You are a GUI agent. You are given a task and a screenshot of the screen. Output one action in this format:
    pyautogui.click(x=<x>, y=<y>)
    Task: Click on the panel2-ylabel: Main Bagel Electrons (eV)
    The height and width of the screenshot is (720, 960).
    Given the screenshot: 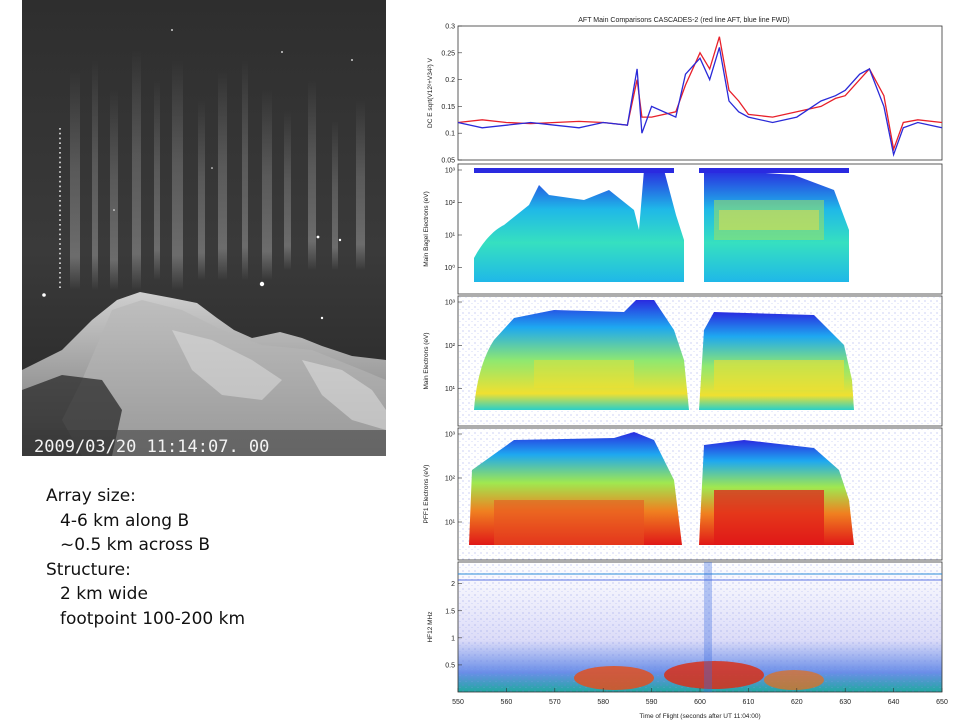 What is the action you would take?
    pyautogui.click(x=426, y=229)
    